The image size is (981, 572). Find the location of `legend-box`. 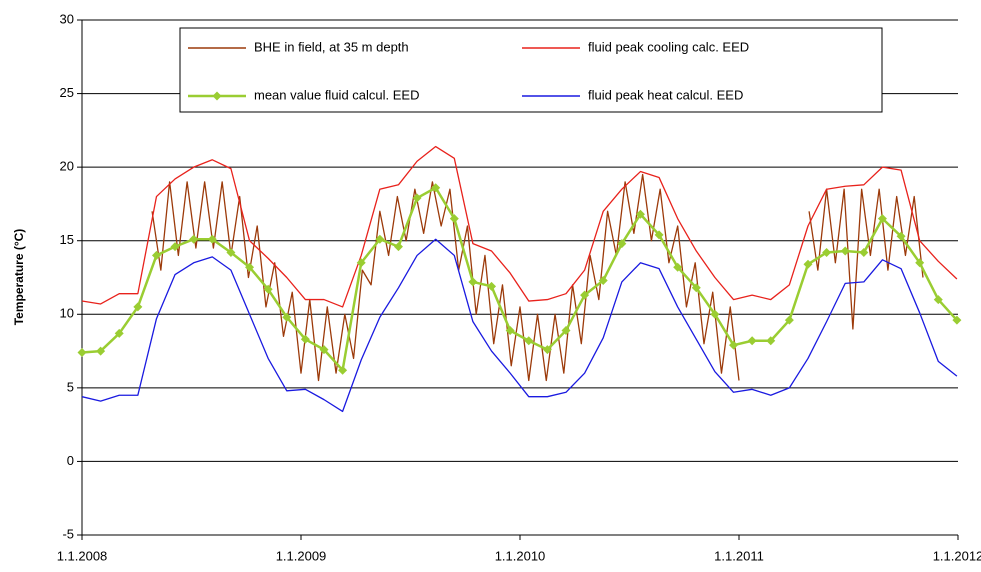

legend-box is located at coordinates (531, 70).